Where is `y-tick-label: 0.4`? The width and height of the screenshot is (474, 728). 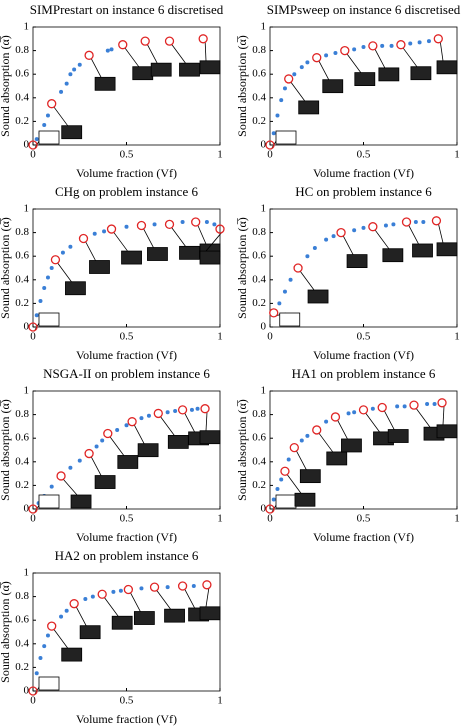 y-tick-label: 0.4 is located at coordinates (22, 461).